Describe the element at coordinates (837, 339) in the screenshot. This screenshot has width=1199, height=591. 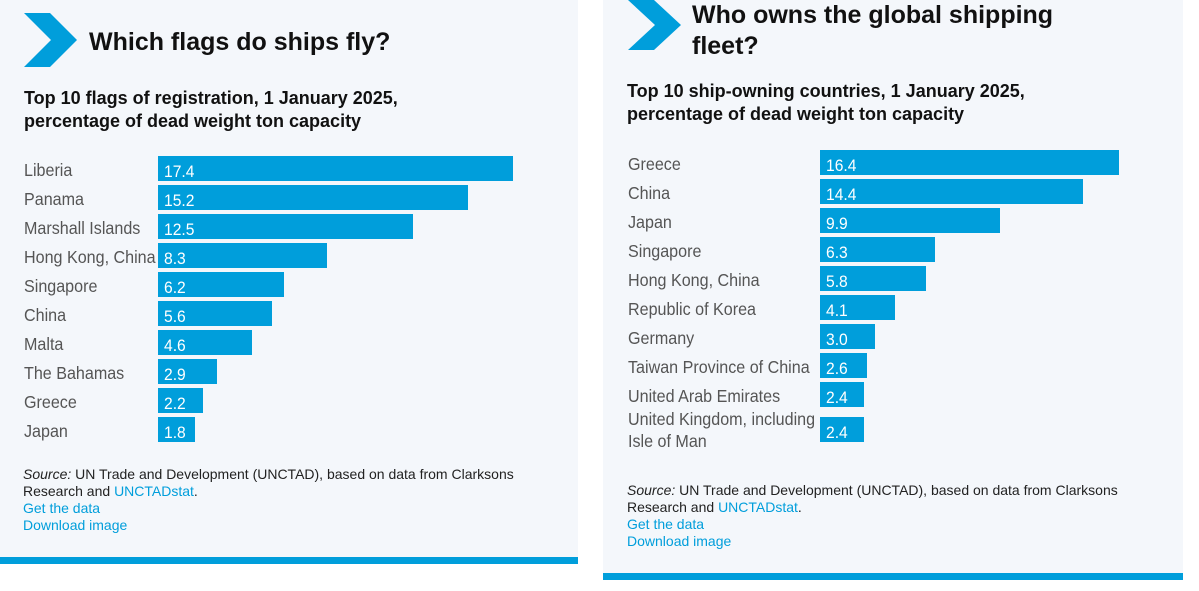
I see `data-label: 3.0` at that location.